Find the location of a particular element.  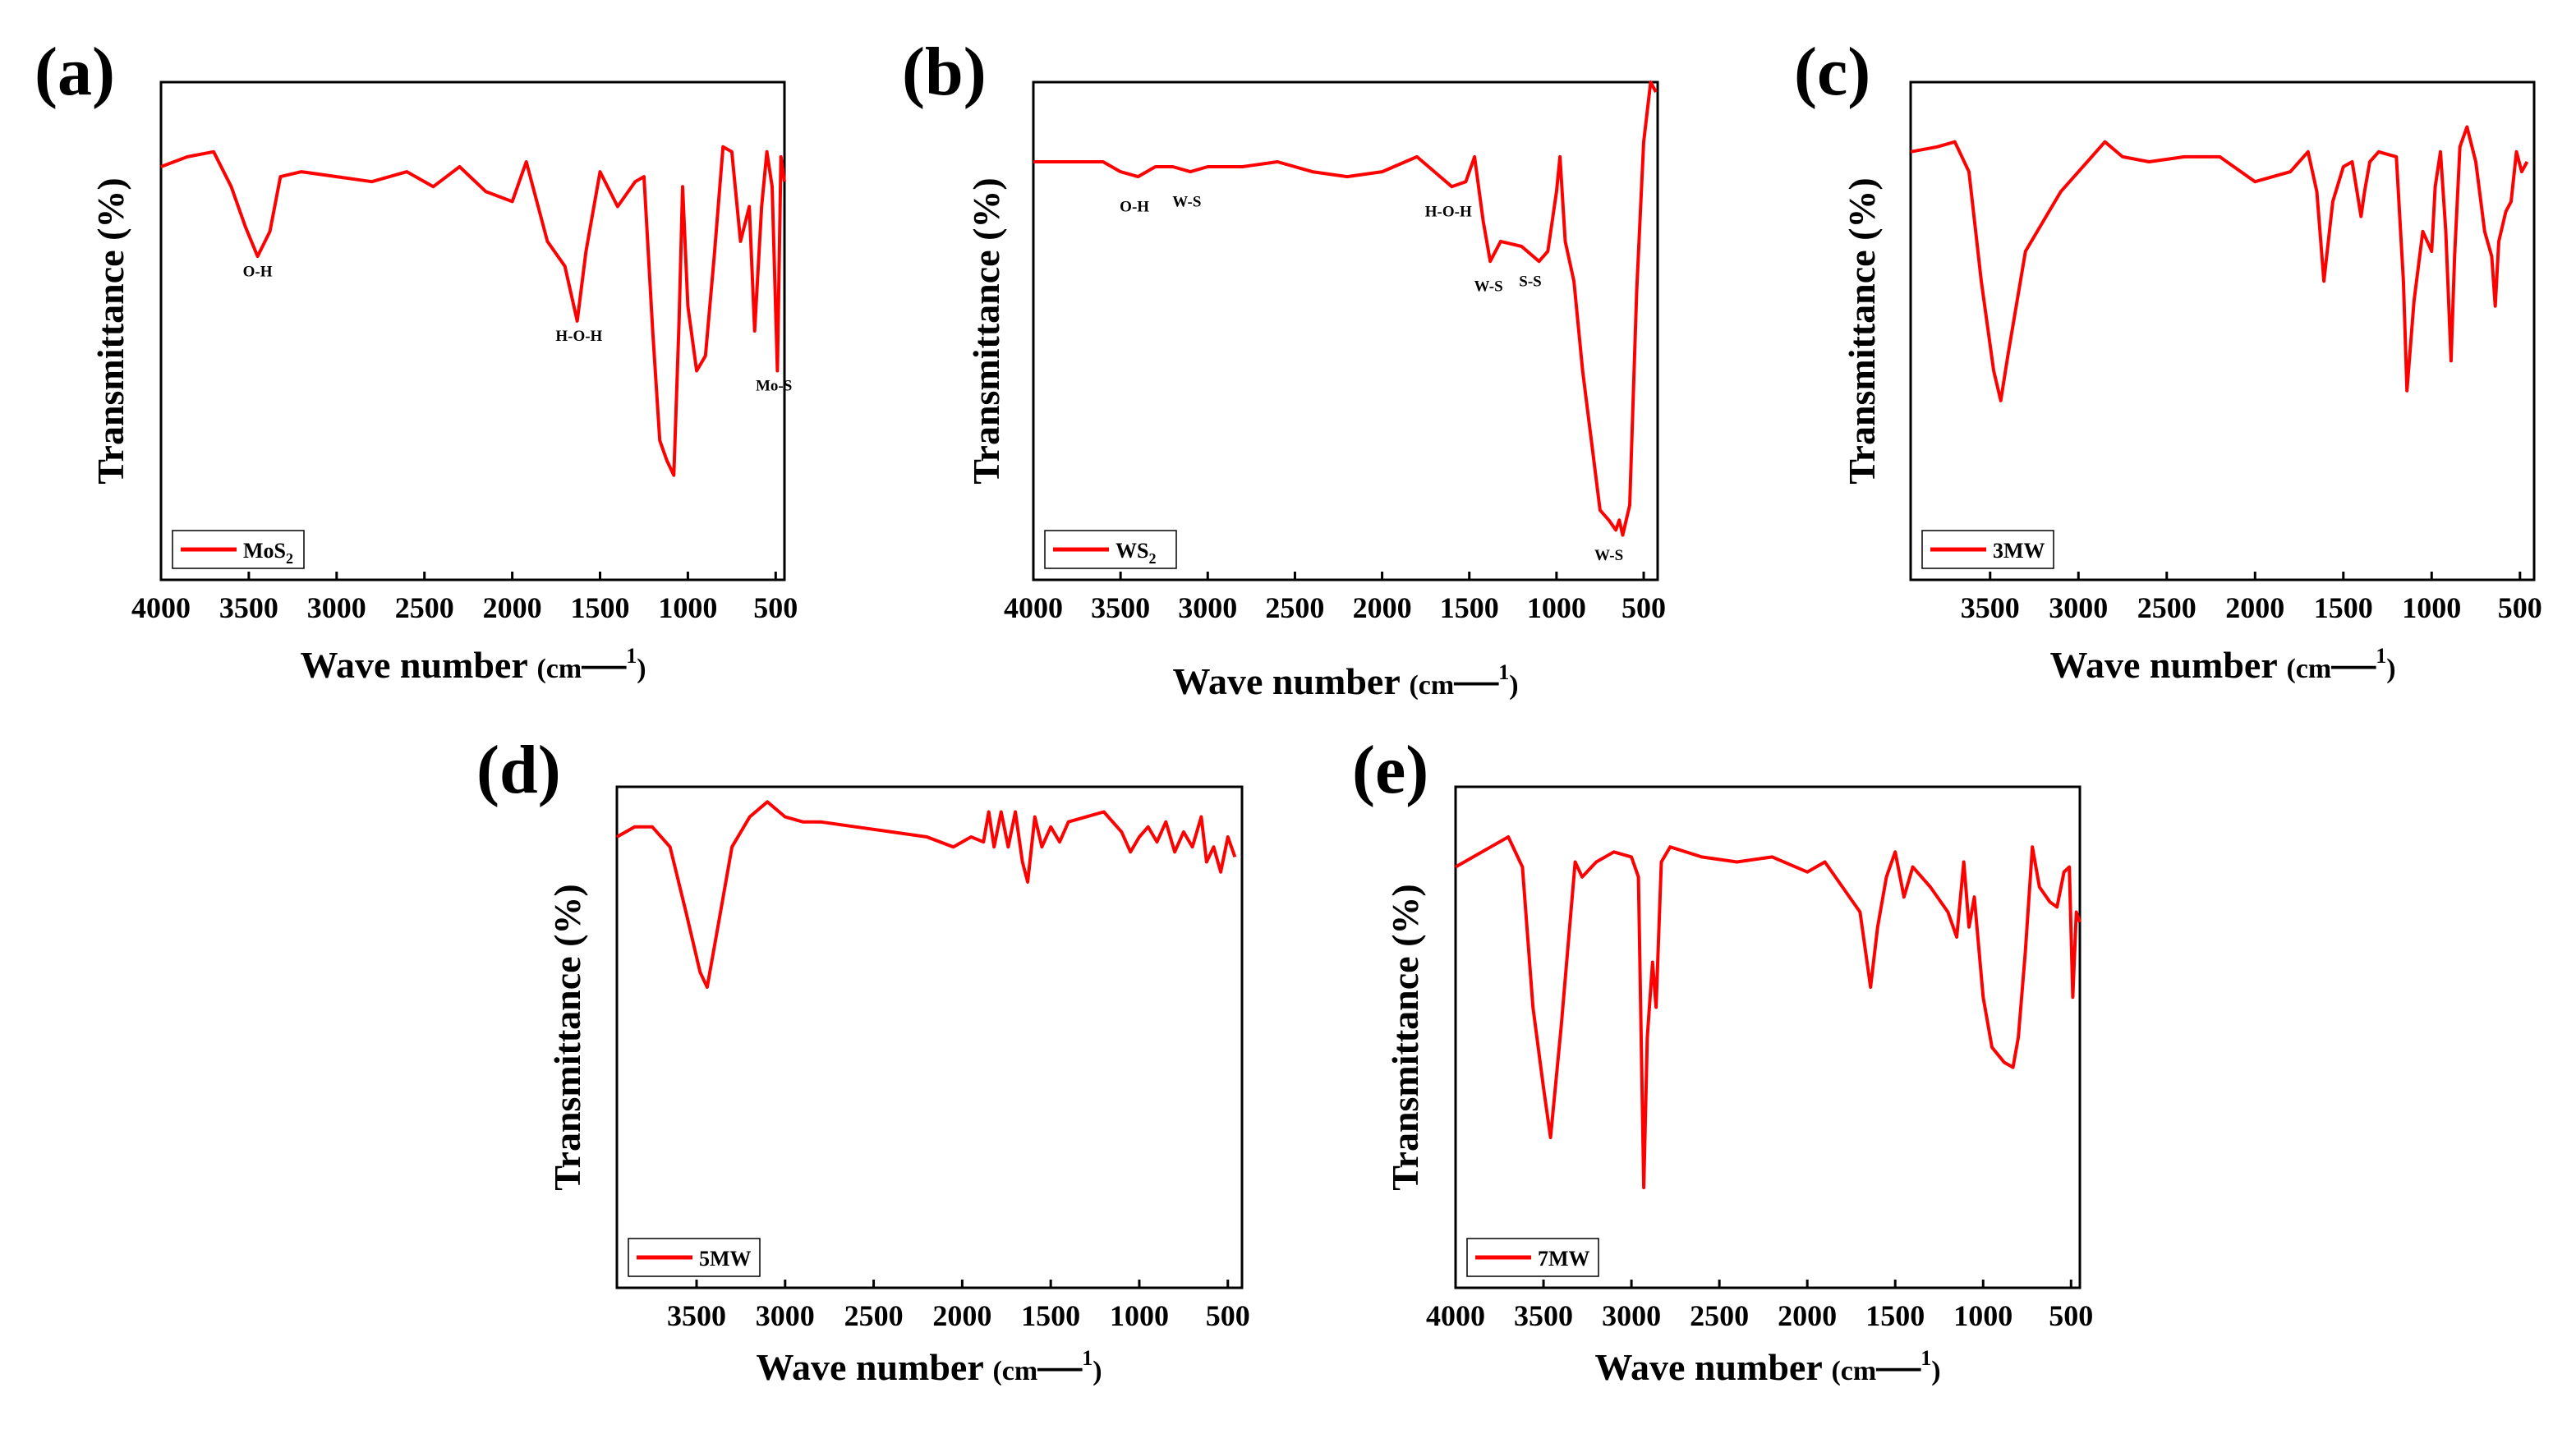

panel-label: (c) is located at coordinates (1832, 72).